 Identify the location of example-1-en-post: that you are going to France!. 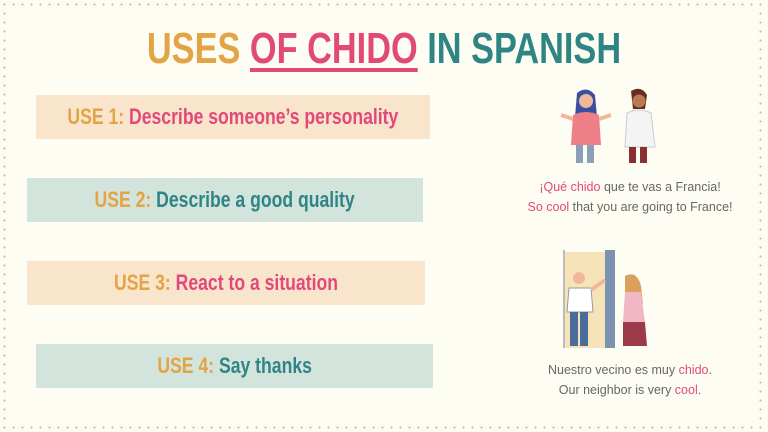
(651, 207).